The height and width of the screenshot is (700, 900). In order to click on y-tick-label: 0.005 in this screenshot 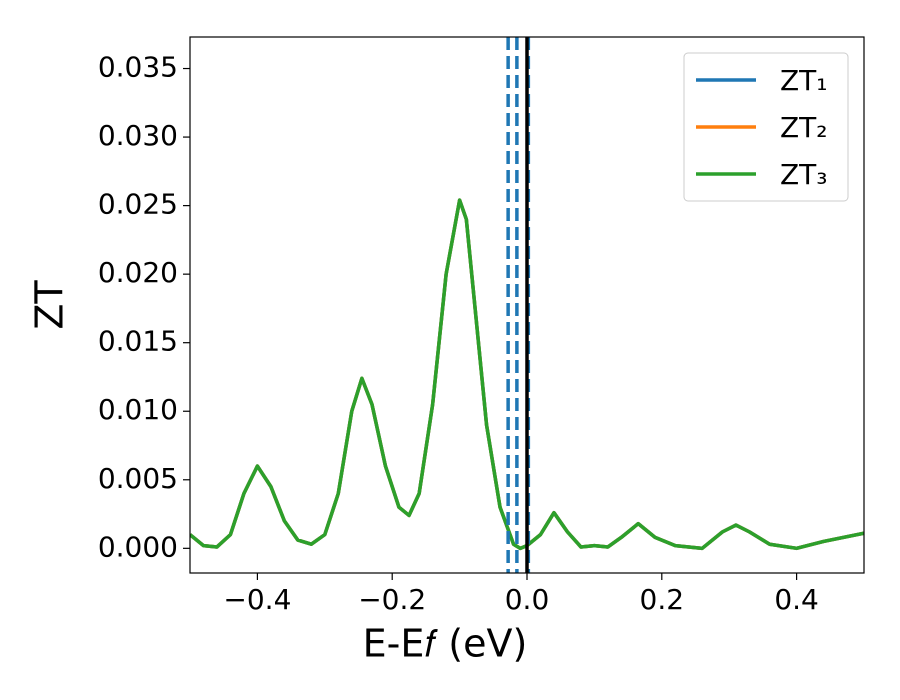, I will do `click(138, 478)`.